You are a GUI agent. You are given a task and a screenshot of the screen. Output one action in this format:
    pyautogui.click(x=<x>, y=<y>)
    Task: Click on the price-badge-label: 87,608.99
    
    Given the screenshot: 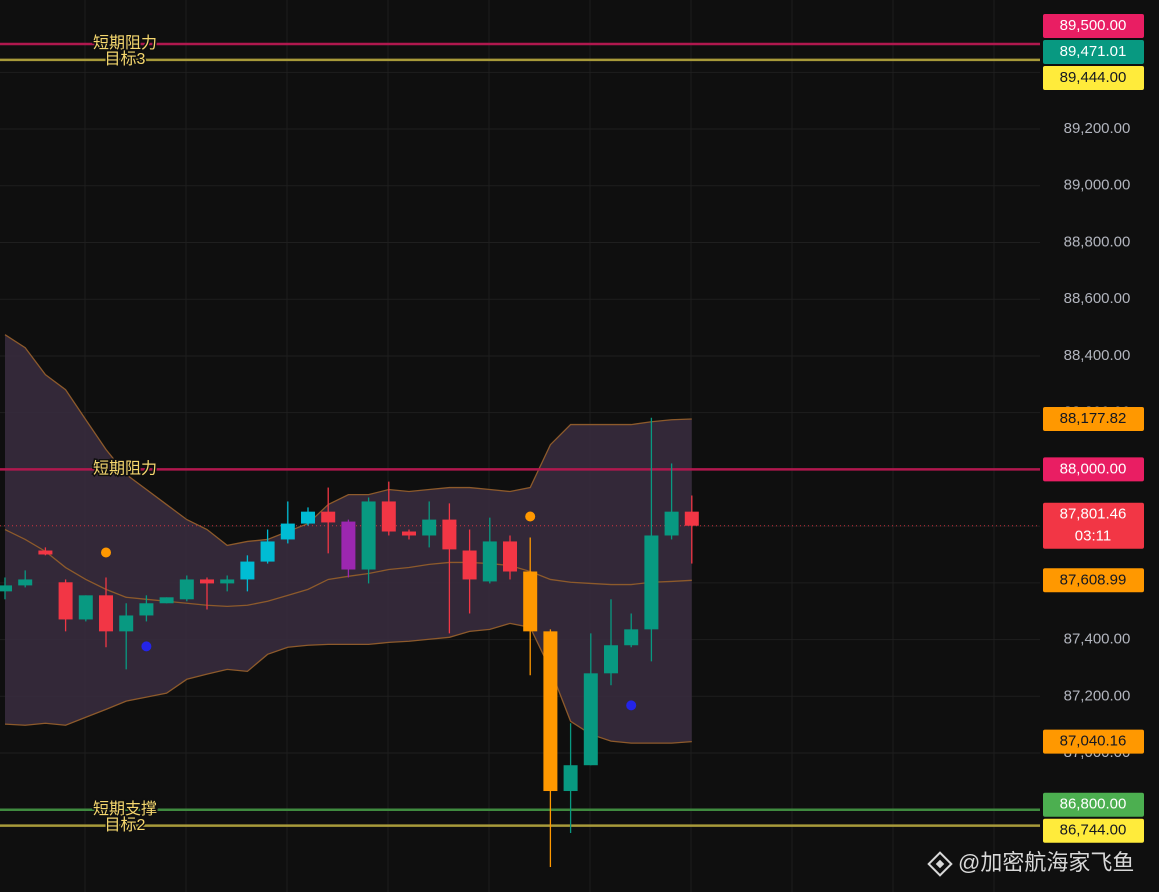 What is the action you would take?
    pyautogui.click(x=1093, y=579)
    